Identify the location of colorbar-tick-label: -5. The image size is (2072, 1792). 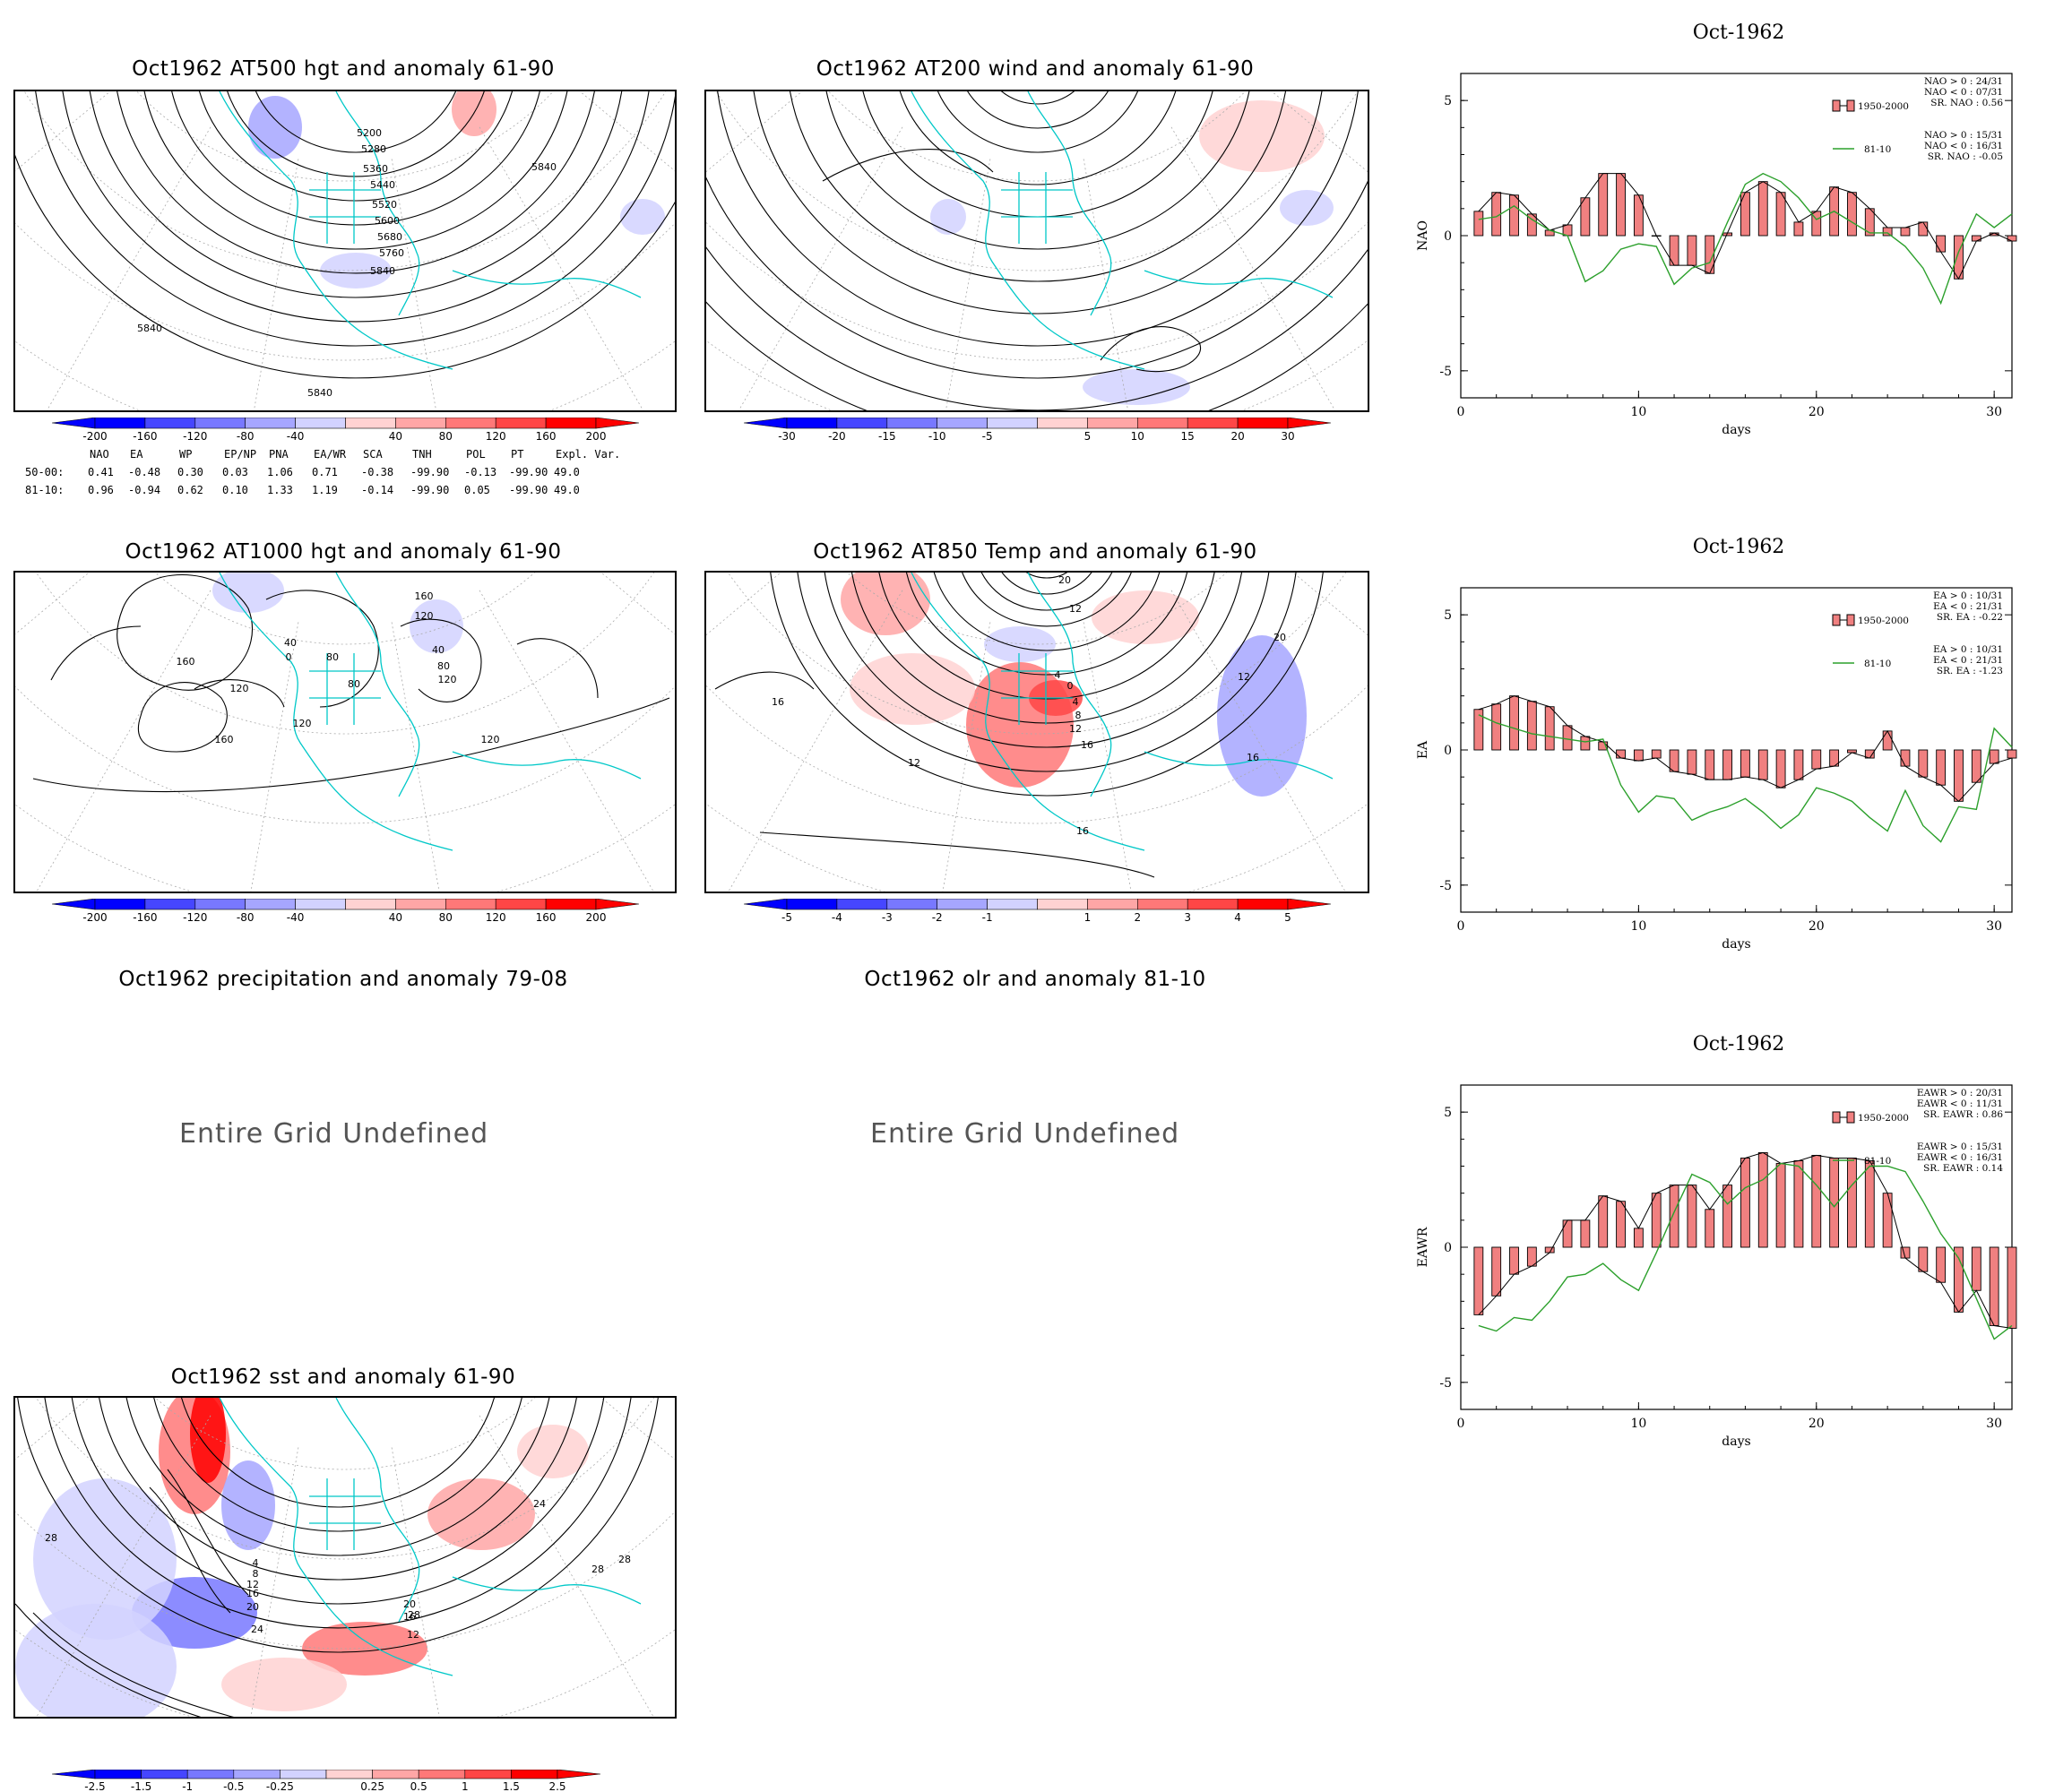
(786, 918).